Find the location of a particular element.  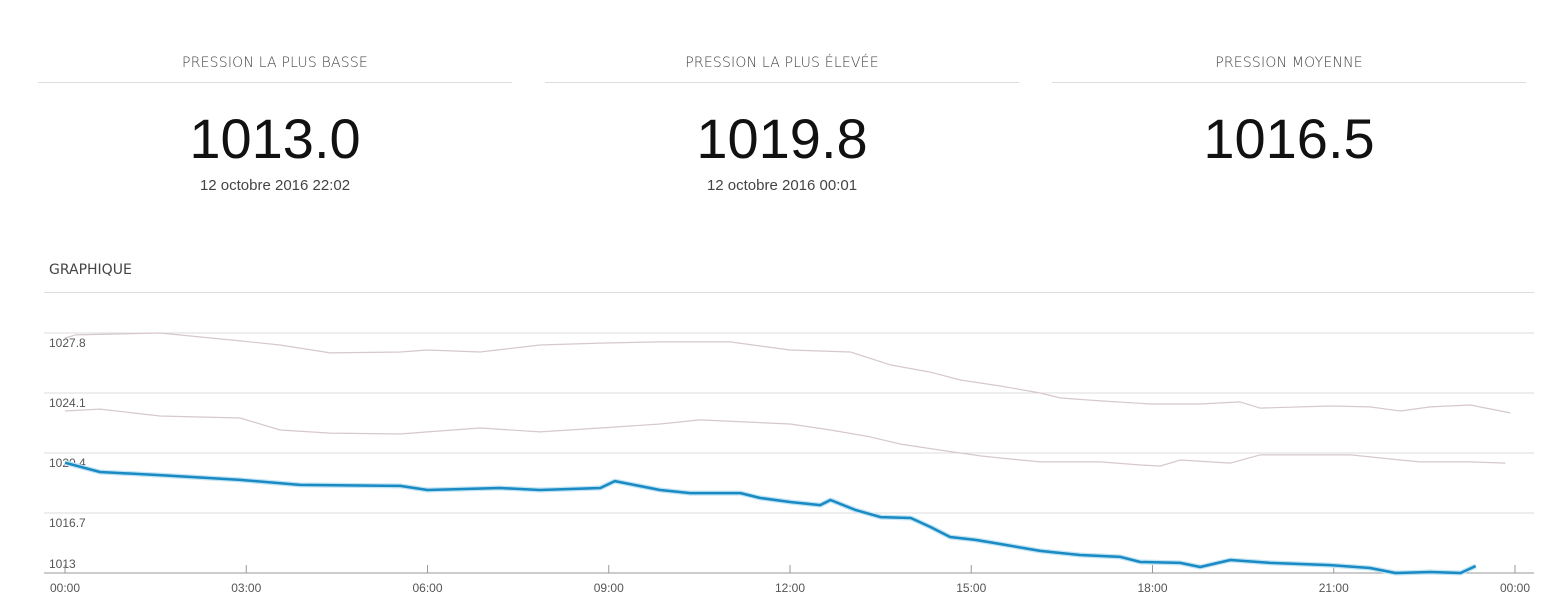

stat-date: 12 octobre 2016 22:02 is located at coordinates (275, 185).